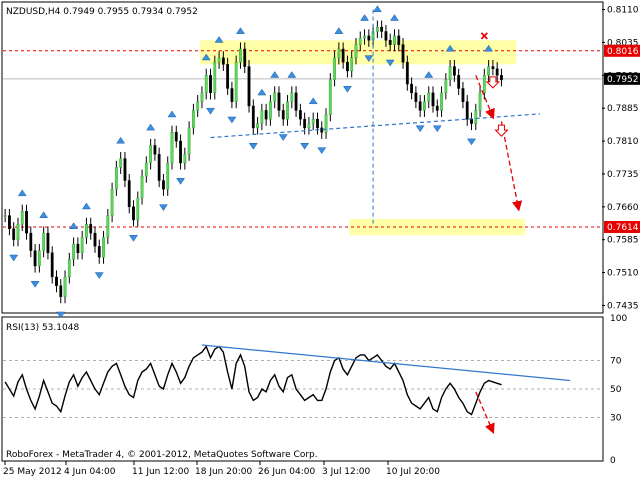 The image size is (641, 480). Describe the element at coordinates (623, 11) in the screenshot. I see `y-tick-label: 0.8110` at that location.